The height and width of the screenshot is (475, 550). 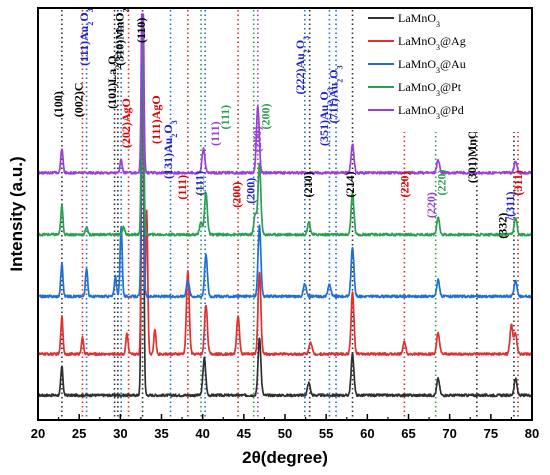 I want to click on peak-label-5: (202)AgO, so click(x=126, y=123).